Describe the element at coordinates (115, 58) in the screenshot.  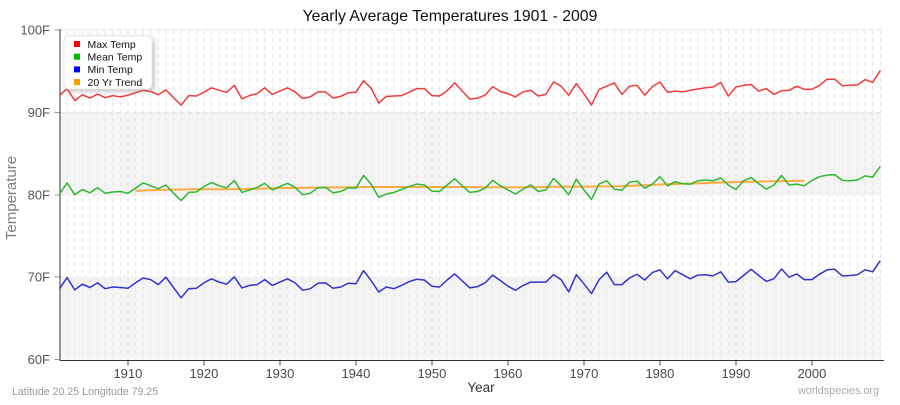
I see `svg-text: Mean Temp` at that location.